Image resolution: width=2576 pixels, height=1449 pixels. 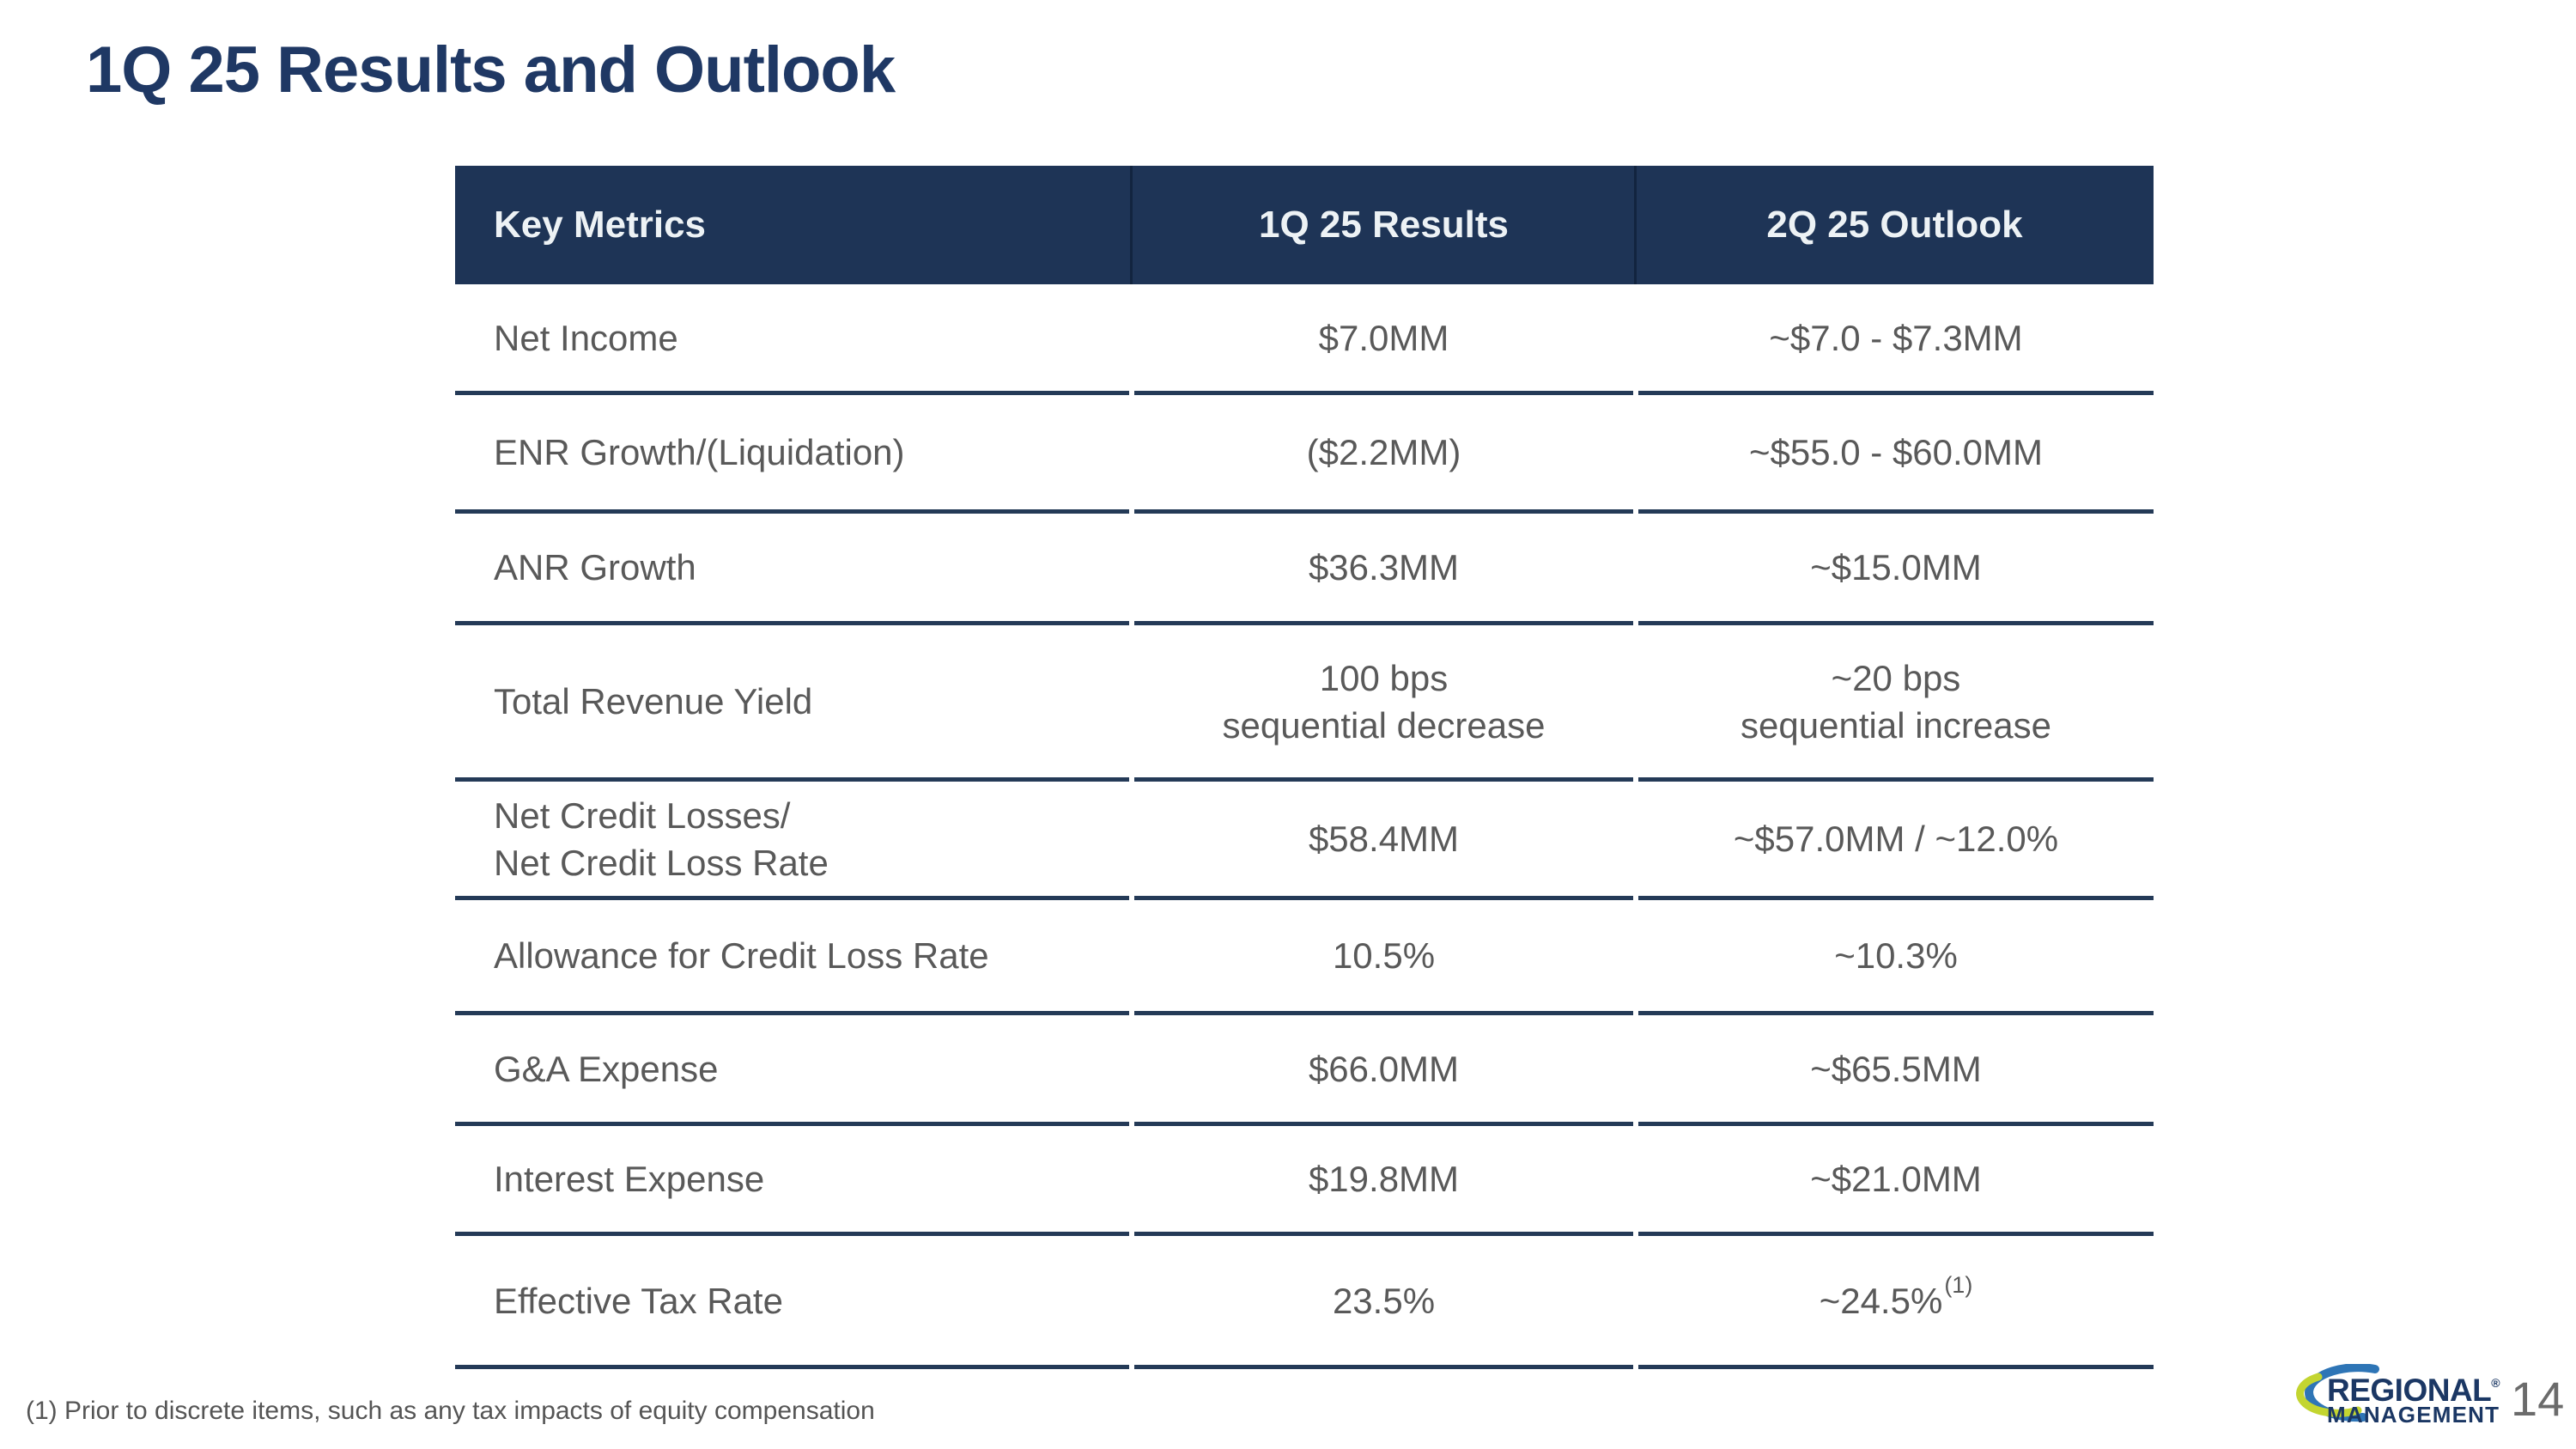 I want to click on logo-line1: REGIONAL®, so click(x=2413, y=1388).